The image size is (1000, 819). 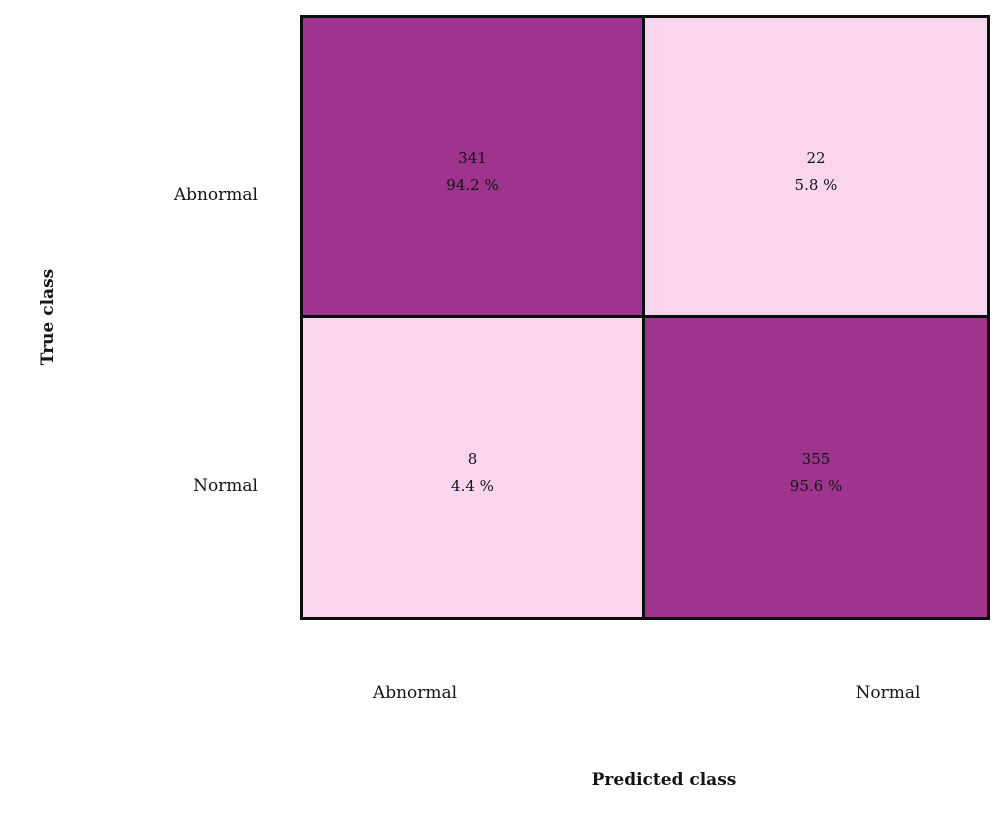 I want to click on cell-percent: 95.6 %, so click(x=816, y=486).